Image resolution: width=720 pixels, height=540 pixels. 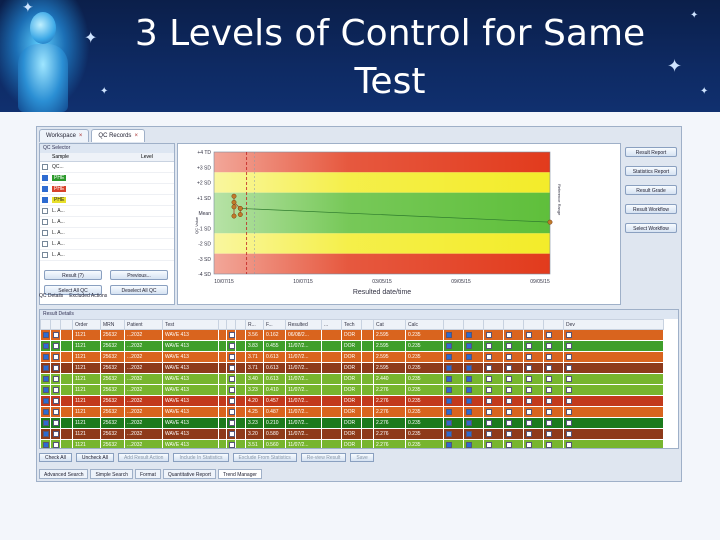 What do you see at coordinates (86, 324) in the screenshot?
I see `column-header: Order` at bounding box center [86, 324].